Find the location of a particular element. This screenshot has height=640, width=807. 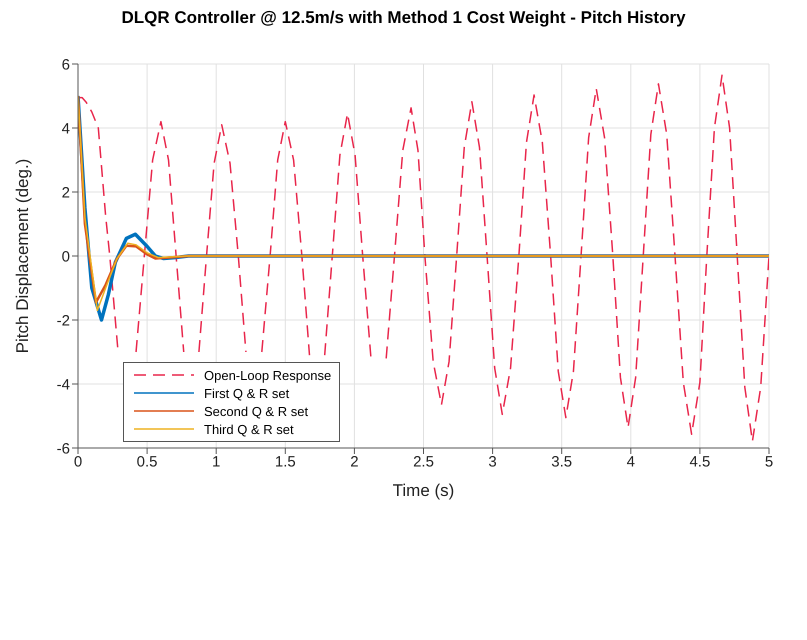

x-tick-label: 1.5 is located at coordinates (285, 462).